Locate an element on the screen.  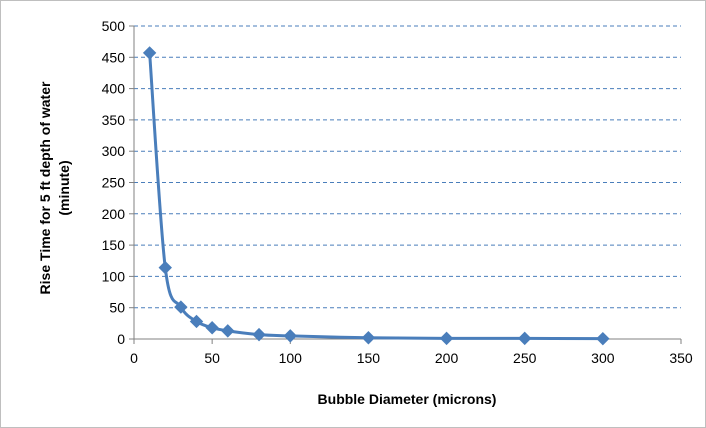
x-tick-label: 250 is located at coordinates (525, 358).